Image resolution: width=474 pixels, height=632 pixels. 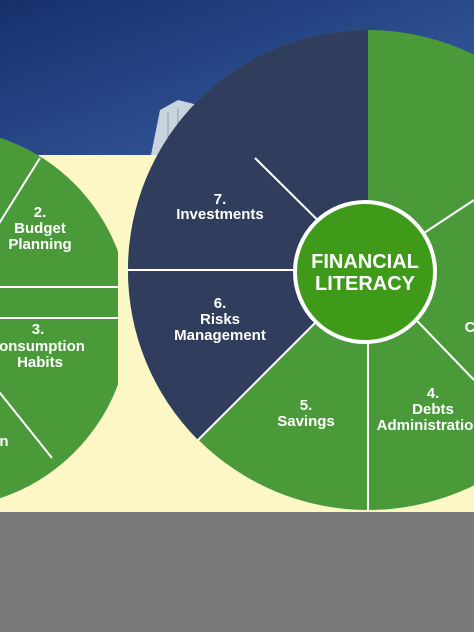 I want to click on segment-3-label2: Habits, so click(x=40, y=362).